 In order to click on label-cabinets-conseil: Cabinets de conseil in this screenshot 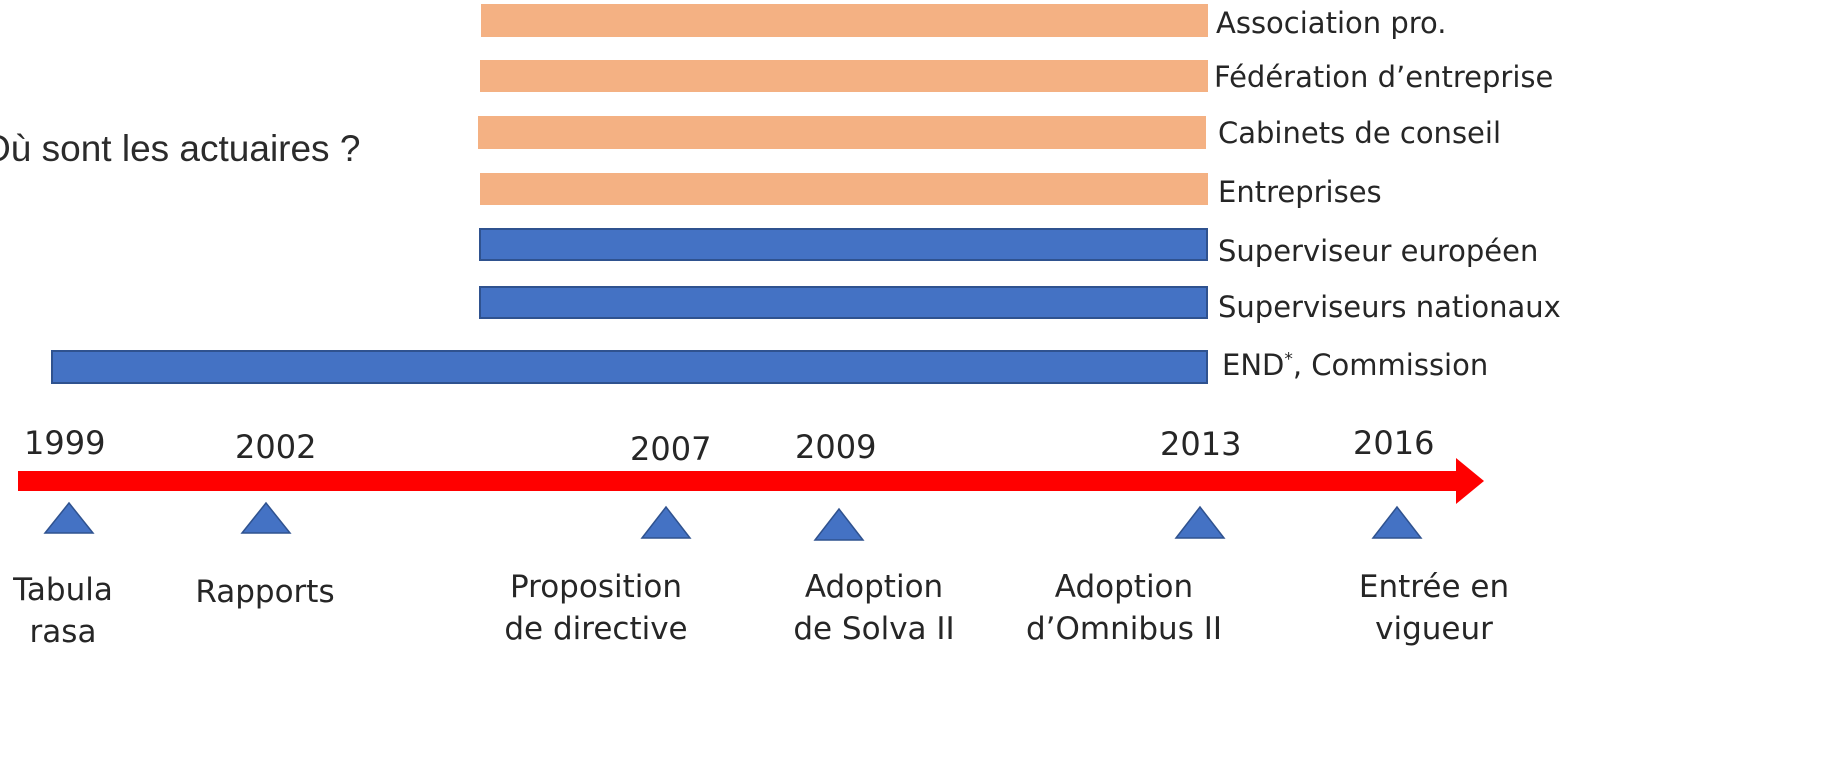, I will do `click(1360, 133)`.